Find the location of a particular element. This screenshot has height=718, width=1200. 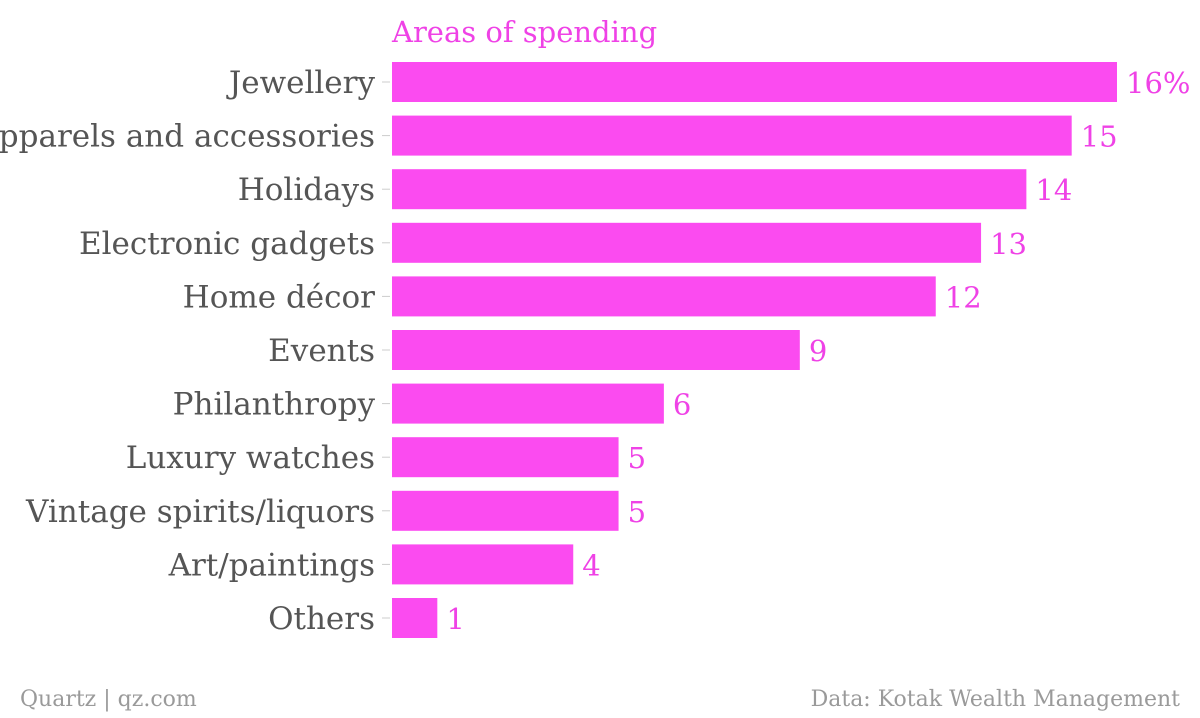

category-label: Vintage spirits/liquors is located at coordinates (200, 512).